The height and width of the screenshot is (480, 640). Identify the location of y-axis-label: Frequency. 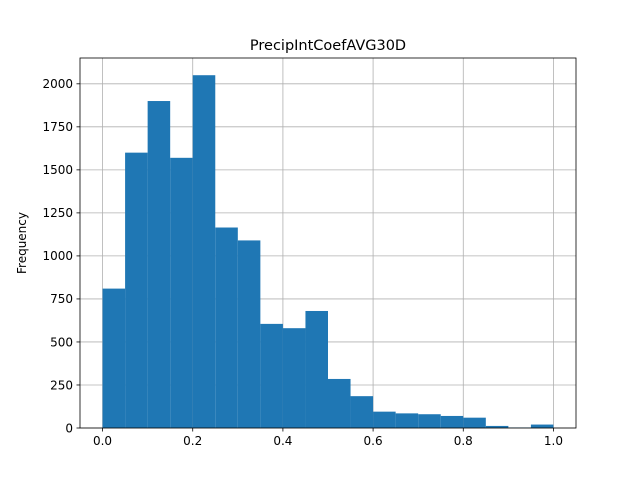
(22, 243).